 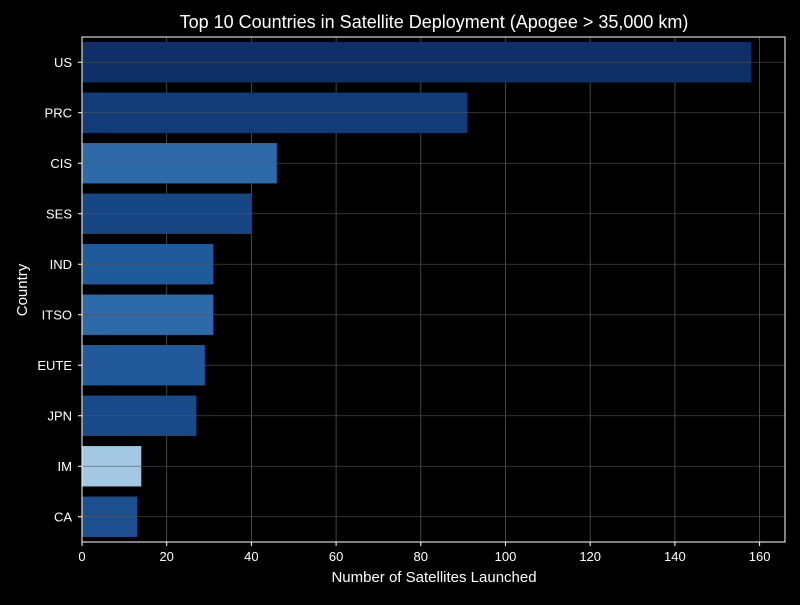 I want to click on y-tick-label: US, so click(x=63, y=62).